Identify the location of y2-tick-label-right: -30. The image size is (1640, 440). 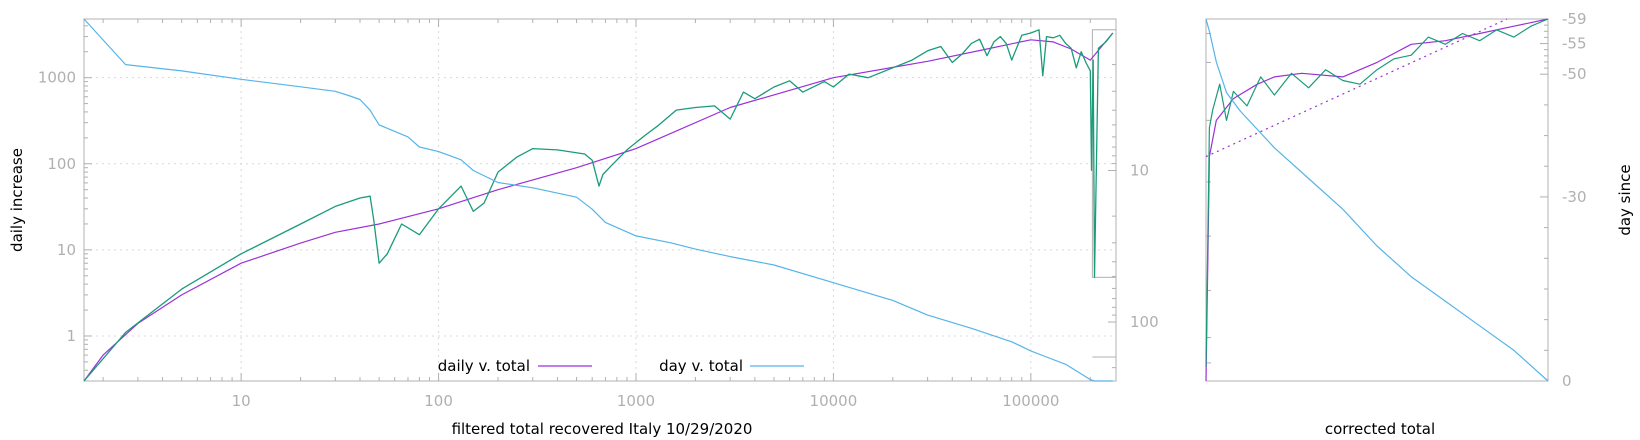
(1574, 197).